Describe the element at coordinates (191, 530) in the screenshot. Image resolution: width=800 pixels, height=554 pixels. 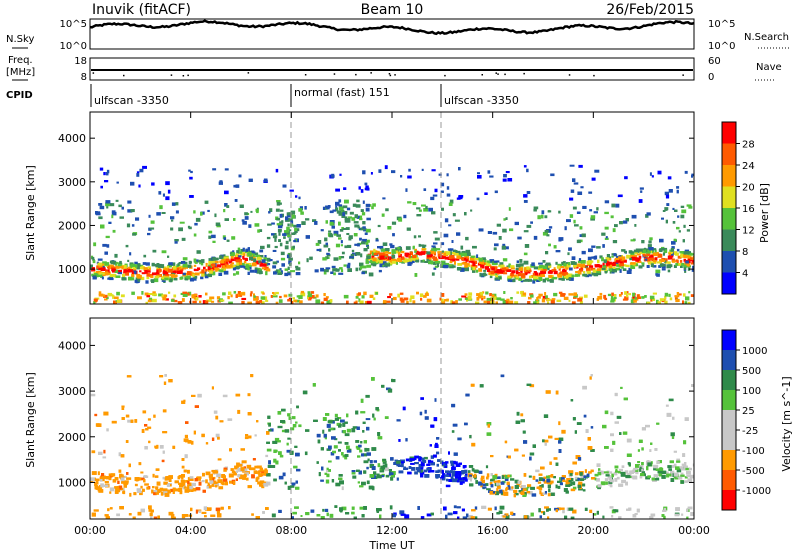
I see `x-tick-label: 04:00` at that location.